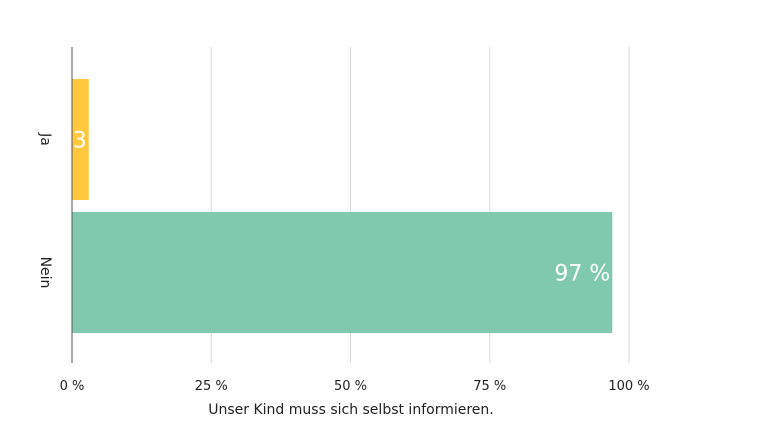 Image resolution: width=768 pixels, height=444 pixels. I want to click on bar-value-label-ja: 3, so click(80, 141).